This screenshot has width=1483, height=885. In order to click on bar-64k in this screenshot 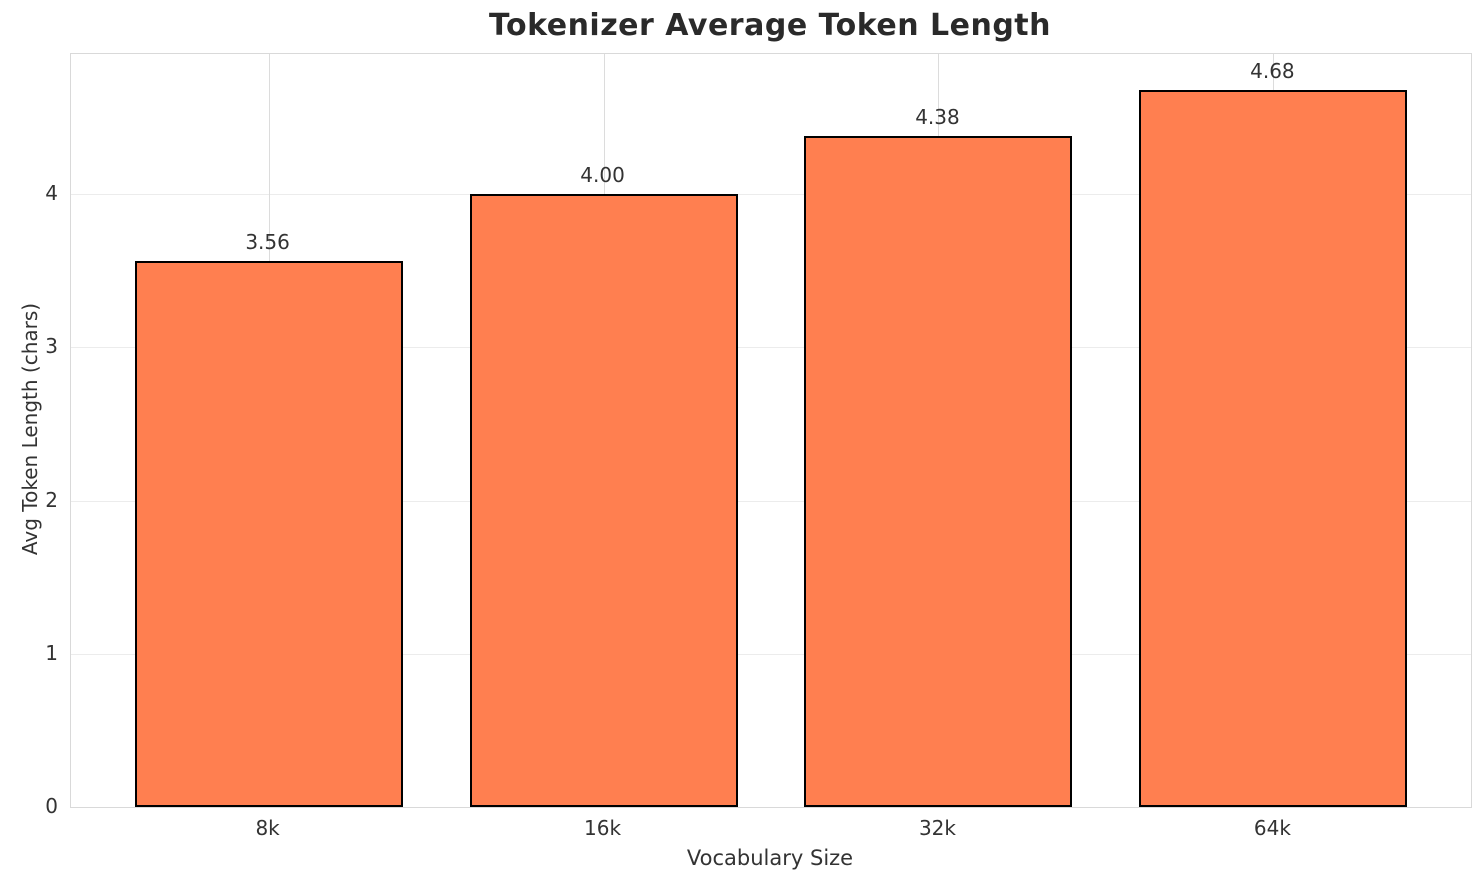, I will do `click(1273, 448)`.